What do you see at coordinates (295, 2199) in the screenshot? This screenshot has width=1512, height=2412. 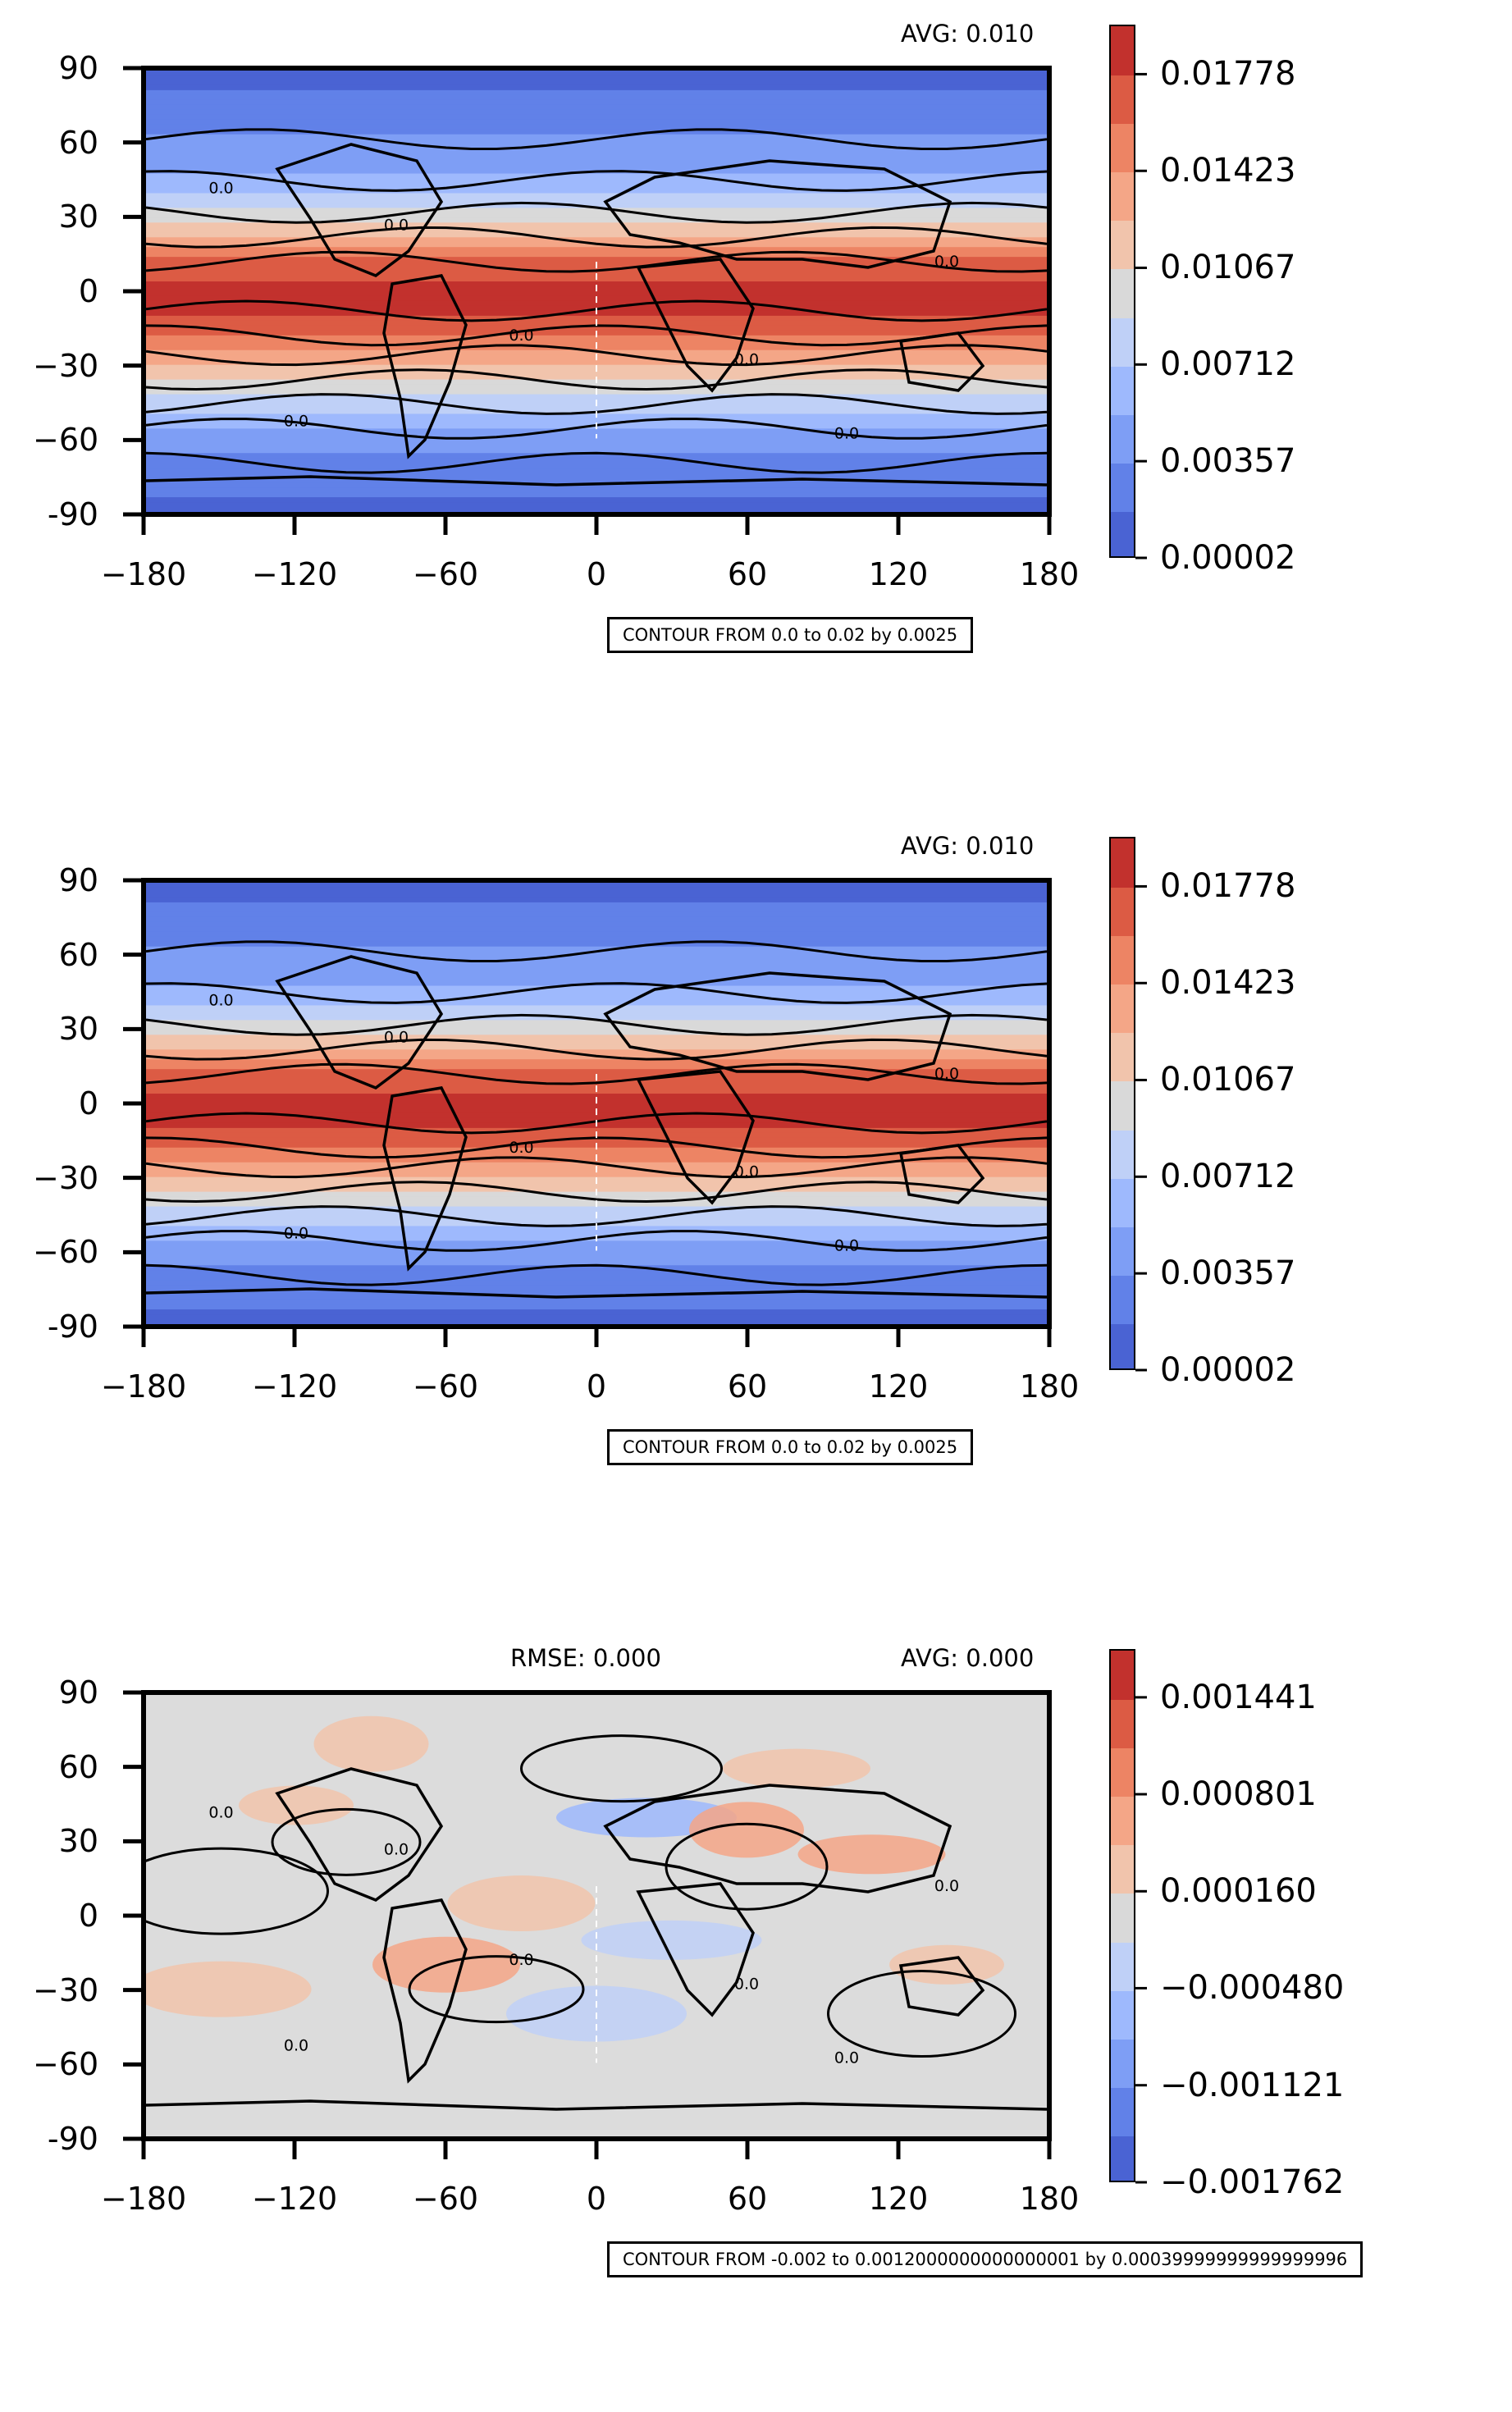 I see `x-tick-label: −120` at bounding box center [295, 2199].